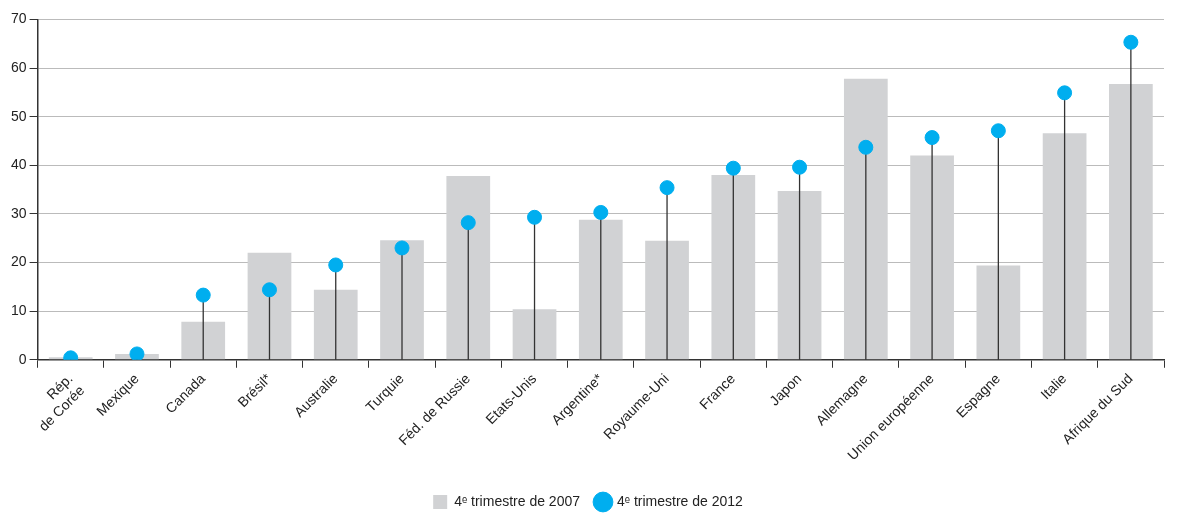  Describe the element at coordinates (22, 358) in the screenshot. I see `y-tick-label: 0` at that location.